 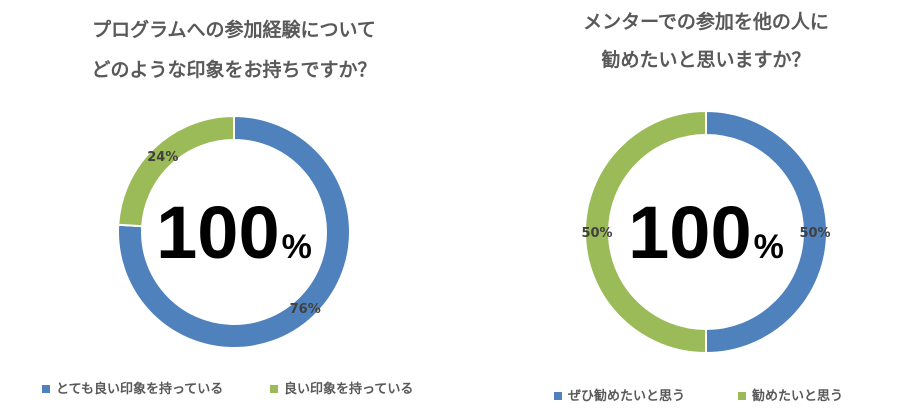 What do you see at coordinates (705, 59) in the screenshot?
I see `chart-title-line-2: 勧めたいと思いますか？` at bounding box center [705, 59].